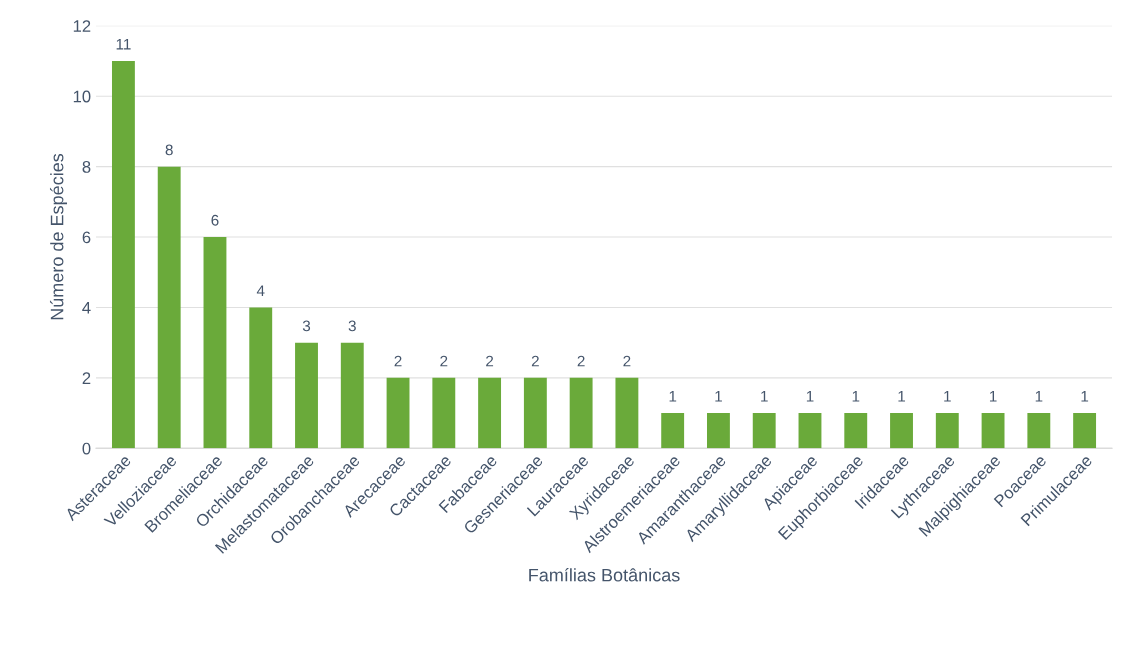 The image size is (1129, 645). I want to click on data-label: 11, so click(123, 44).